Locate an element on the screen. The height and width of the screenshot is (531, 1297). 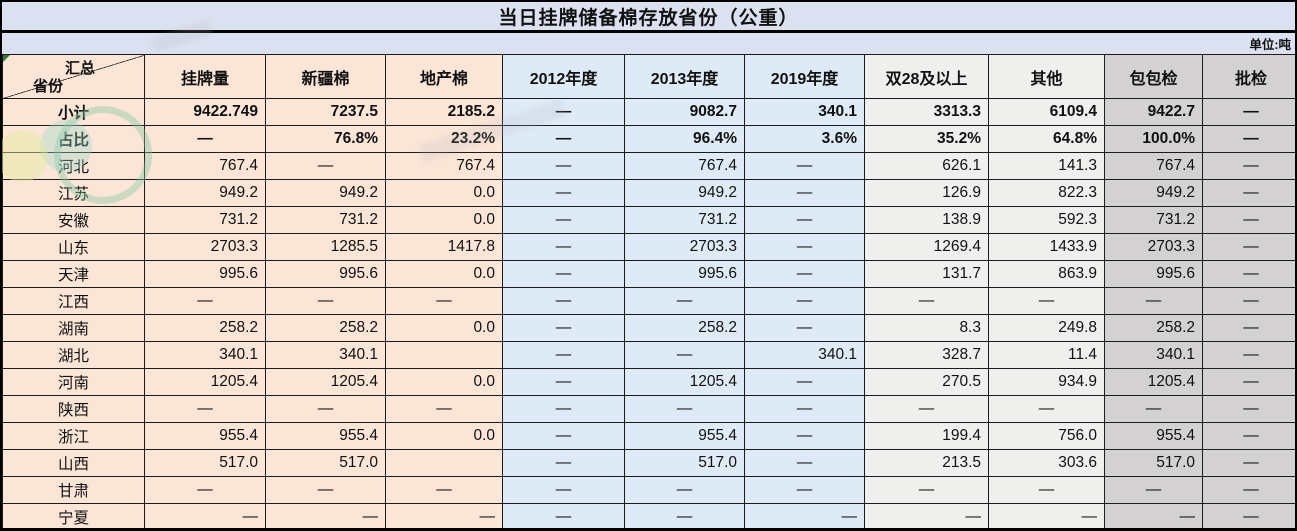
row-label: 甘肃 is located at coordinates (73, 490).